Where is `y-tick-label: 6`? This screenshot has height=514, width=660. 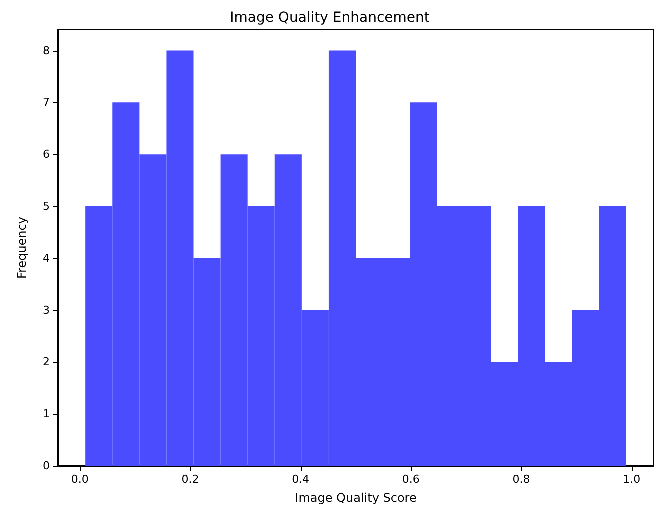
y-tick-label: 6 is located at coordinates (46, 155).